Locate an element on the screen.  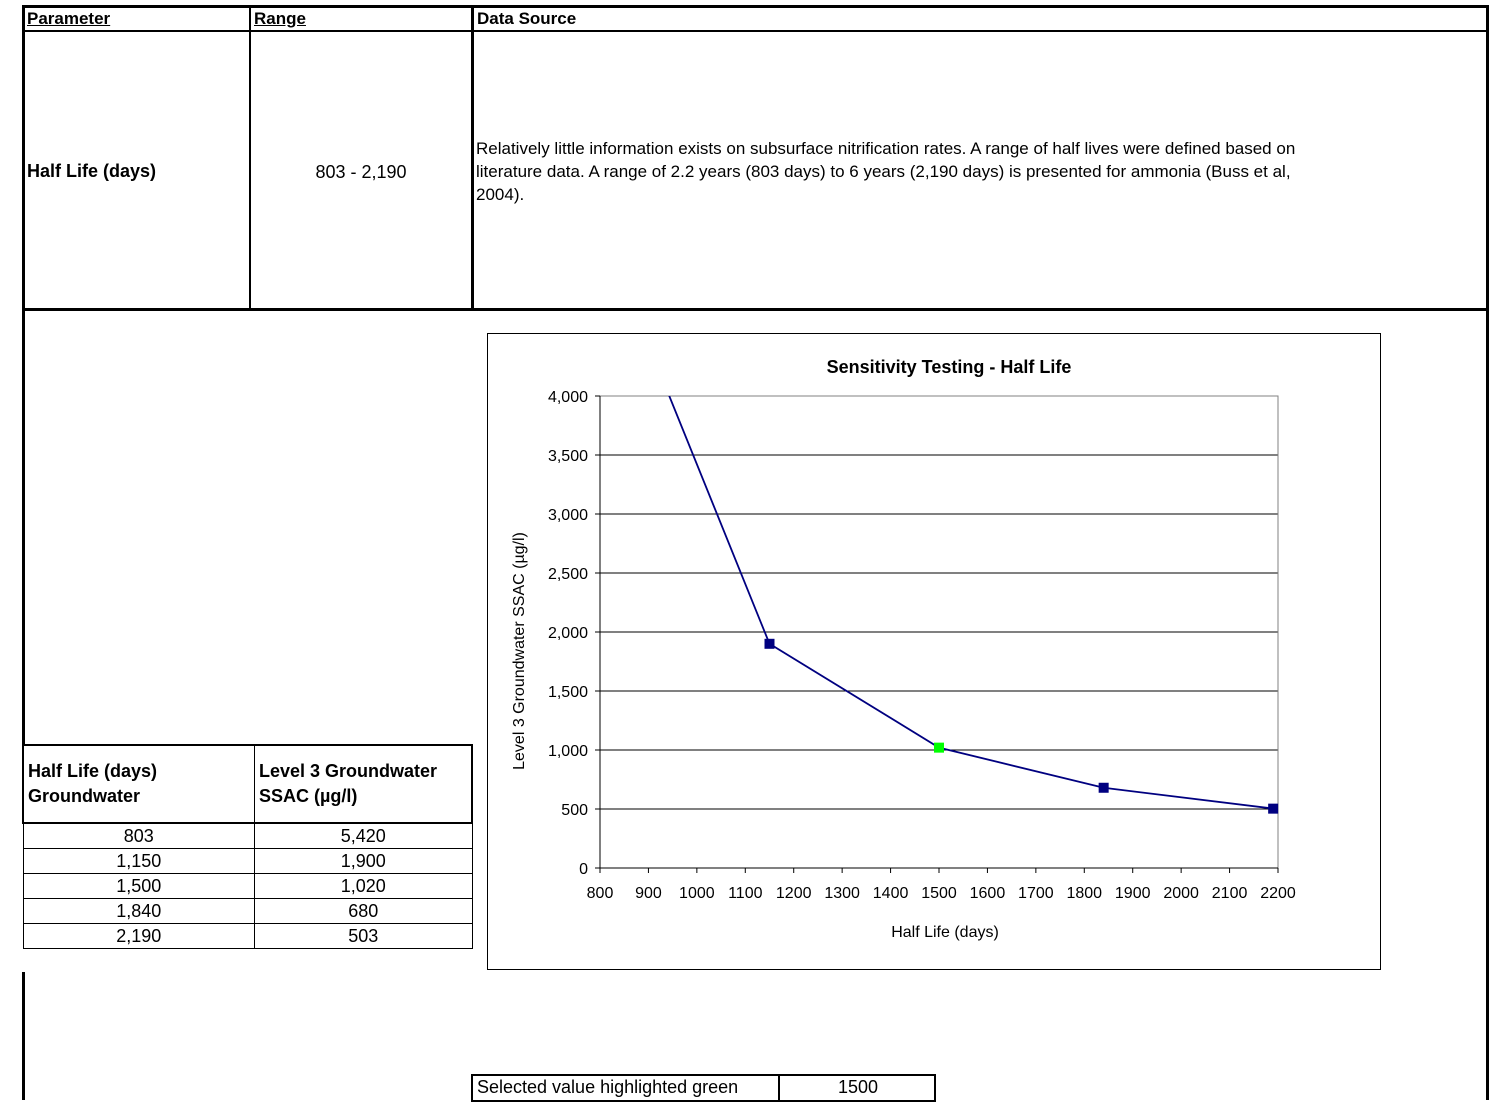
left-border-lower is located at coordinates (23, 1036).